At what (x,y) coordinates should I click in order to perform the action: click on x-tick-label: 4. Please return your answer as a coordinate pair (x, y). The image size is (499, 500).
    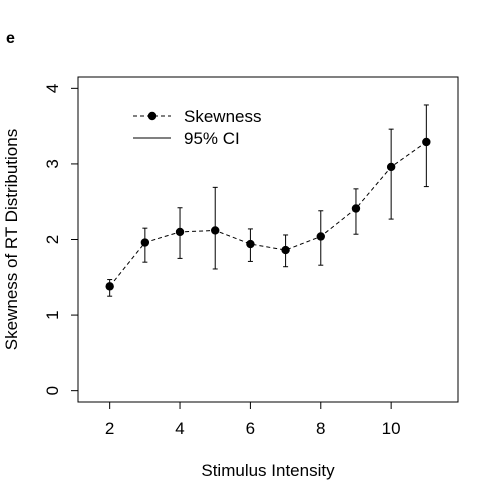
    Looking at the image, I should click on (179, 428).